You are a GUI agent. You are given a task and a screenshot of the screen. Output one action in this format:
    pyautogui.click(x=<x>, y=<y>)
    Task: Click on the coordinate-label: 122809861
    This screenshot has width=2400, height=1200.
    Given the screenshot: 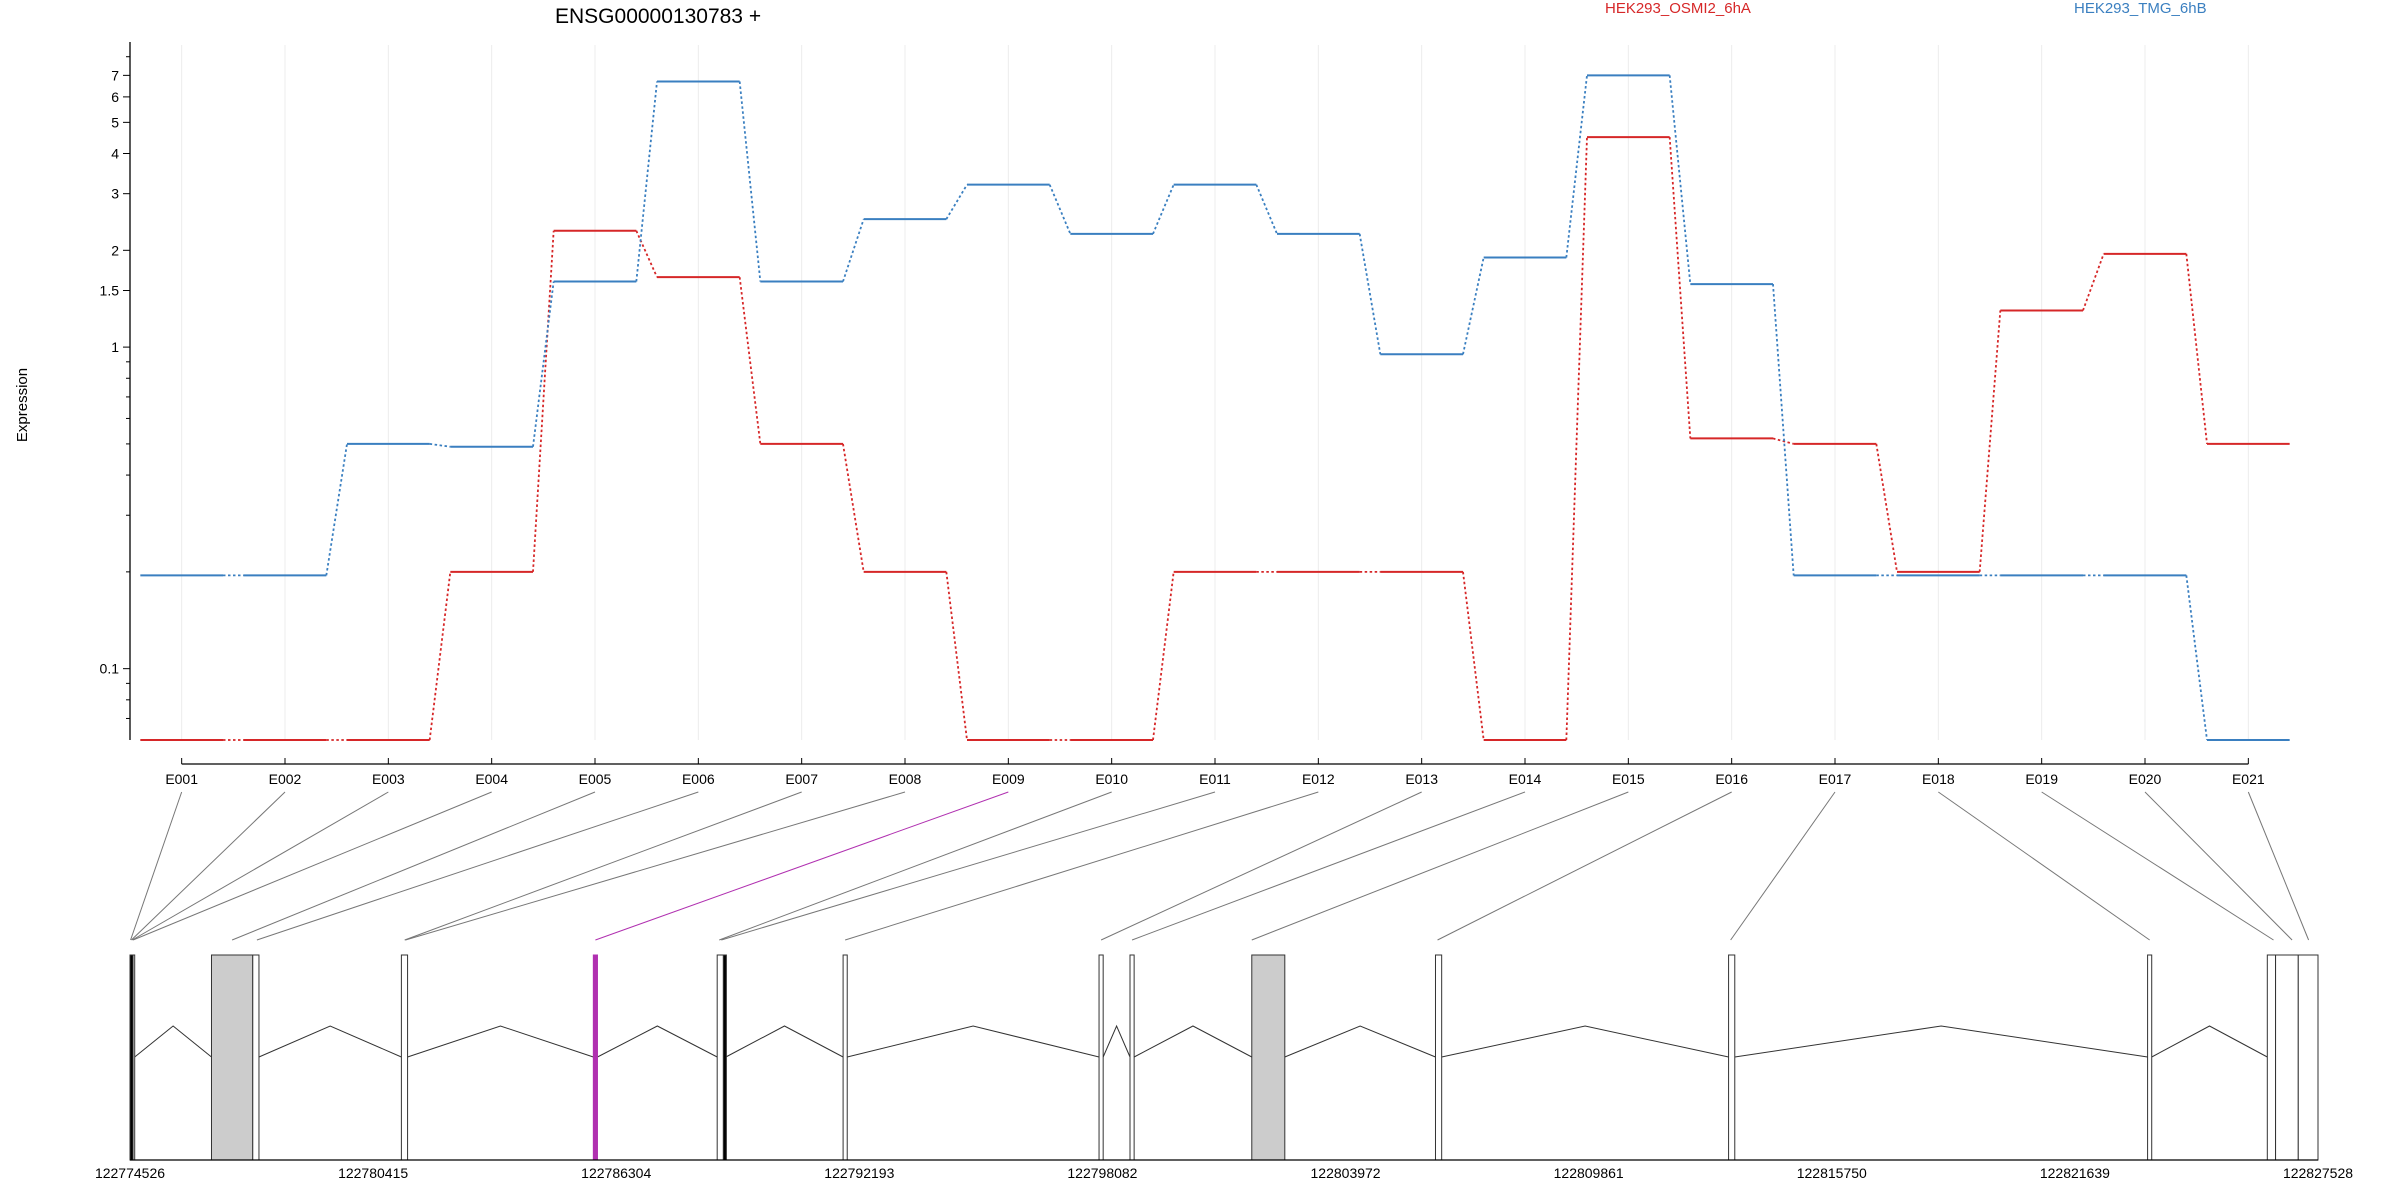 What is the action you would take?
    pyautogui.click(x=1589, y=1173)
    